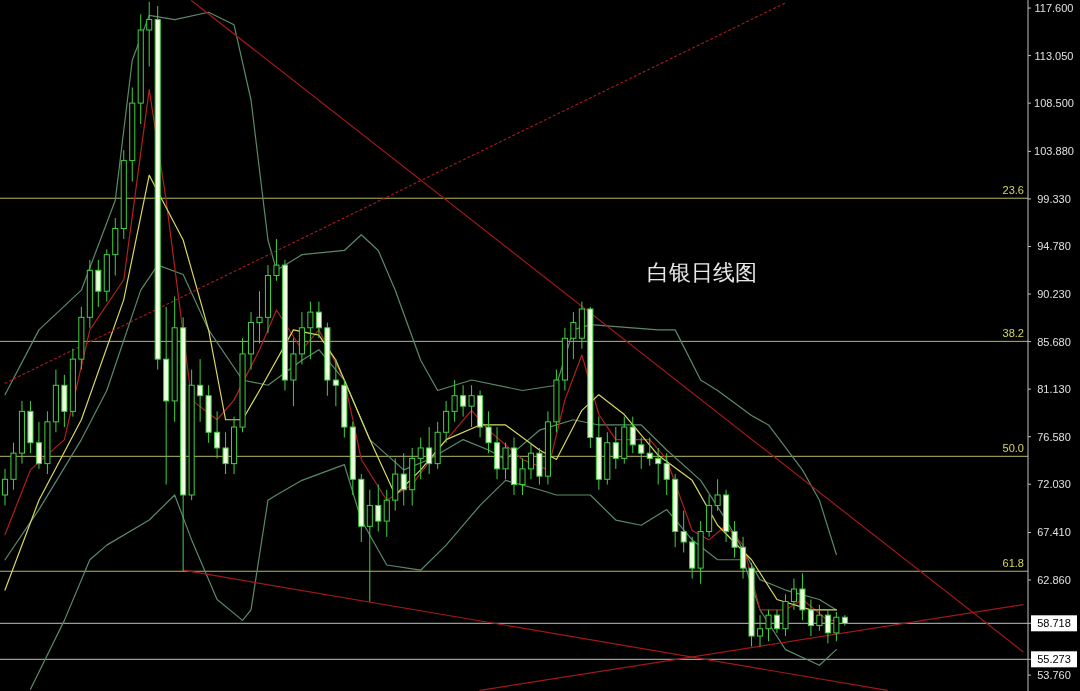 The height and width of the screenshot is (691, 1080). I want to click on y-tick-label: 72.030, so click(1054, 484).